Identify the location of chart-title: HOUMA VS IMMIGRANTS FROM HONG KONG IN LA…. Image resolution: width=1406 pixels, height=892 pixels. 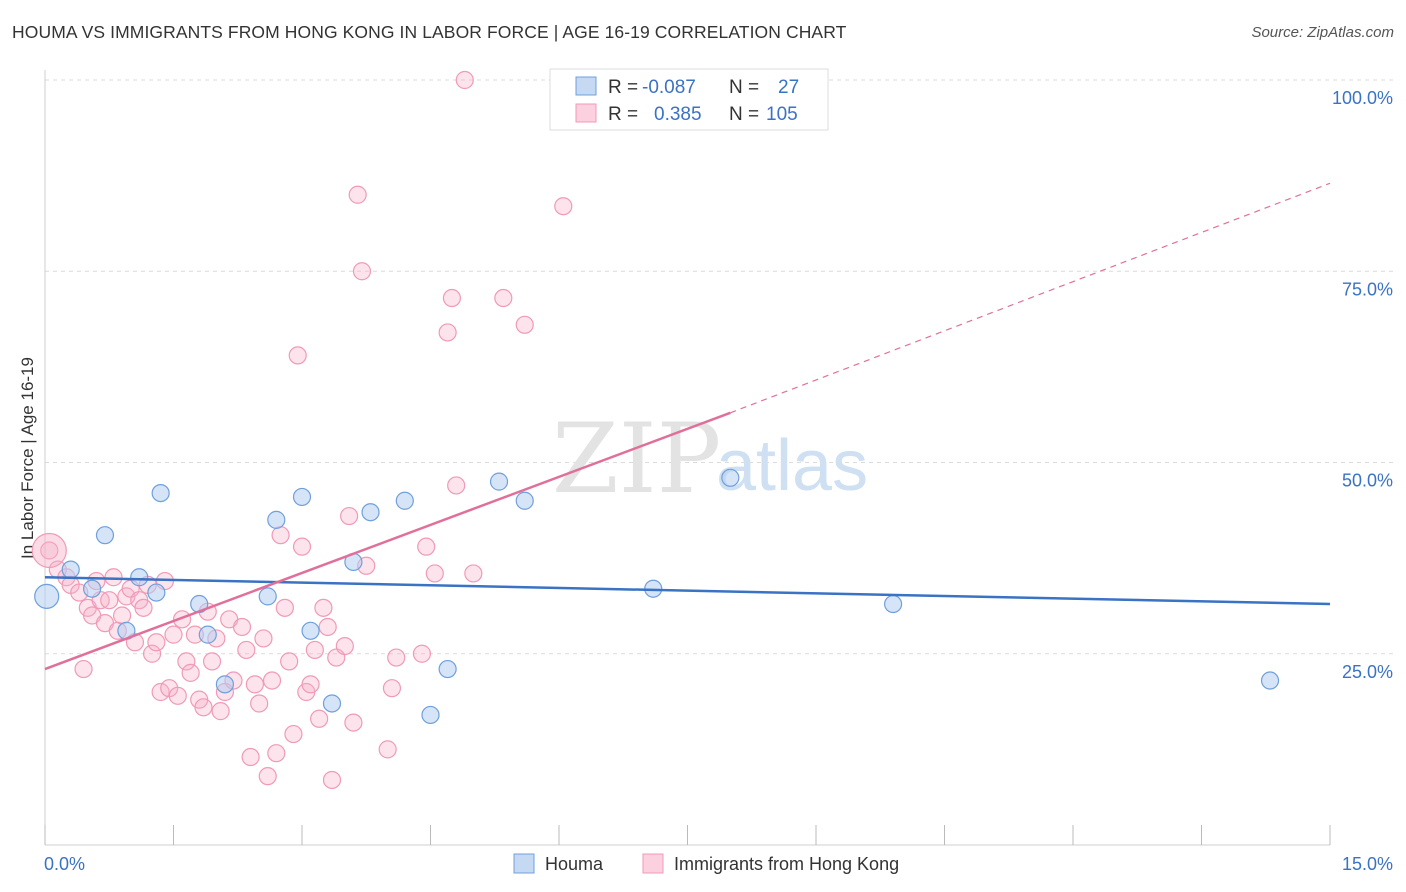
(429, 32).